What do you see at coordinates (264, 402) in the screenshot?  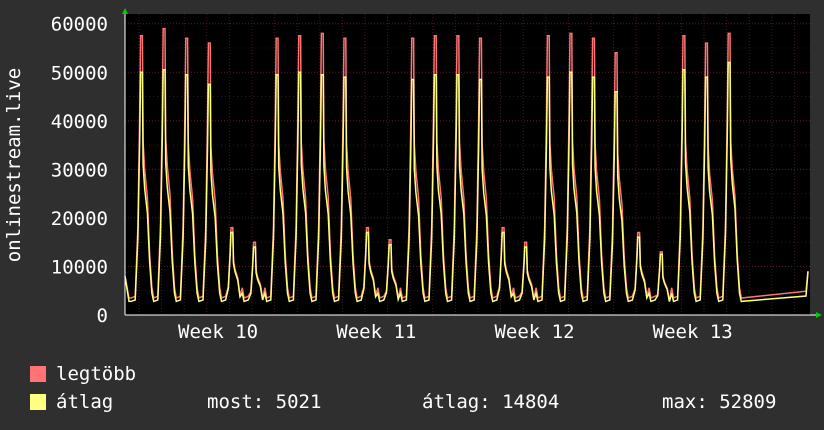 I see `stat-now: most: 5021` at bounding box center [264, 402].